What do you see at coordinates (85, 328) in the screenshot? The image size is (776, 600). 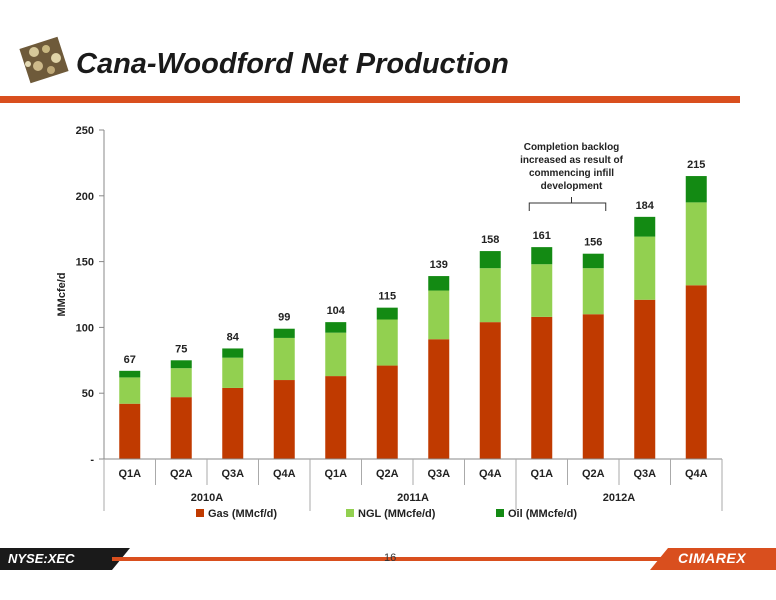 I see `y-tick-label: 100` at bounding box center [85, 328].